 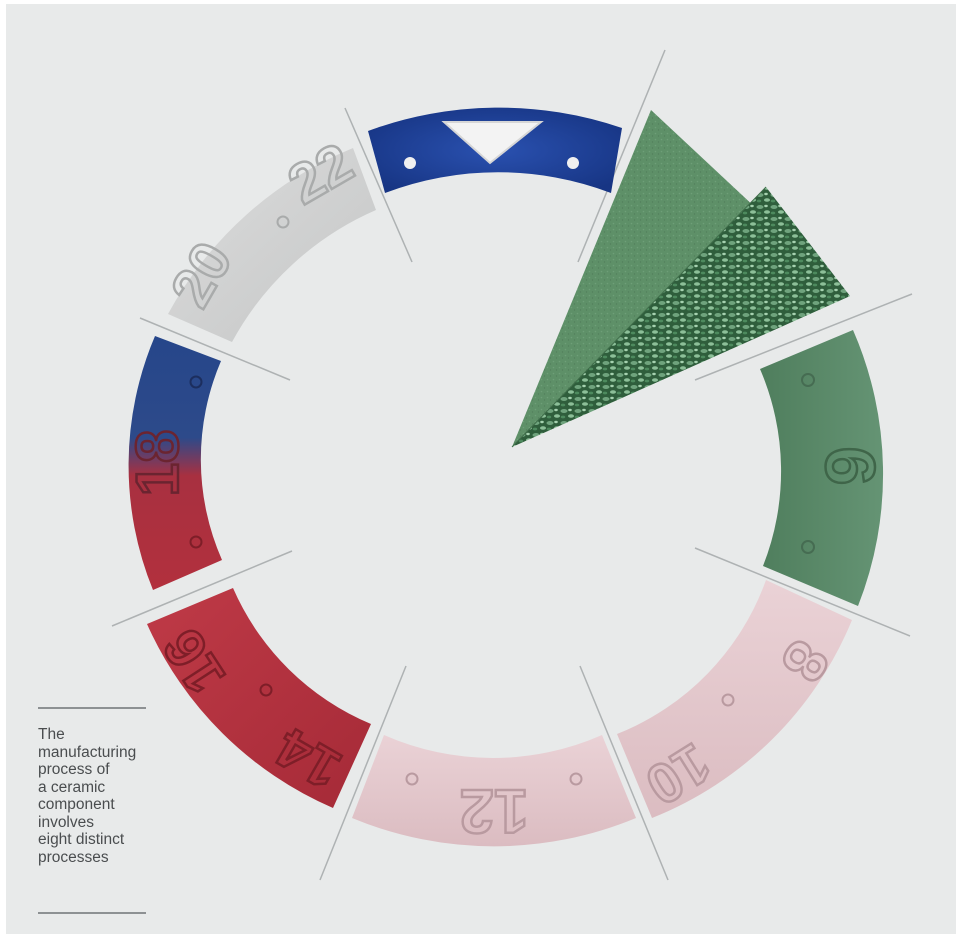 I want to click on caption-line: component, so click(x=76, y=804).